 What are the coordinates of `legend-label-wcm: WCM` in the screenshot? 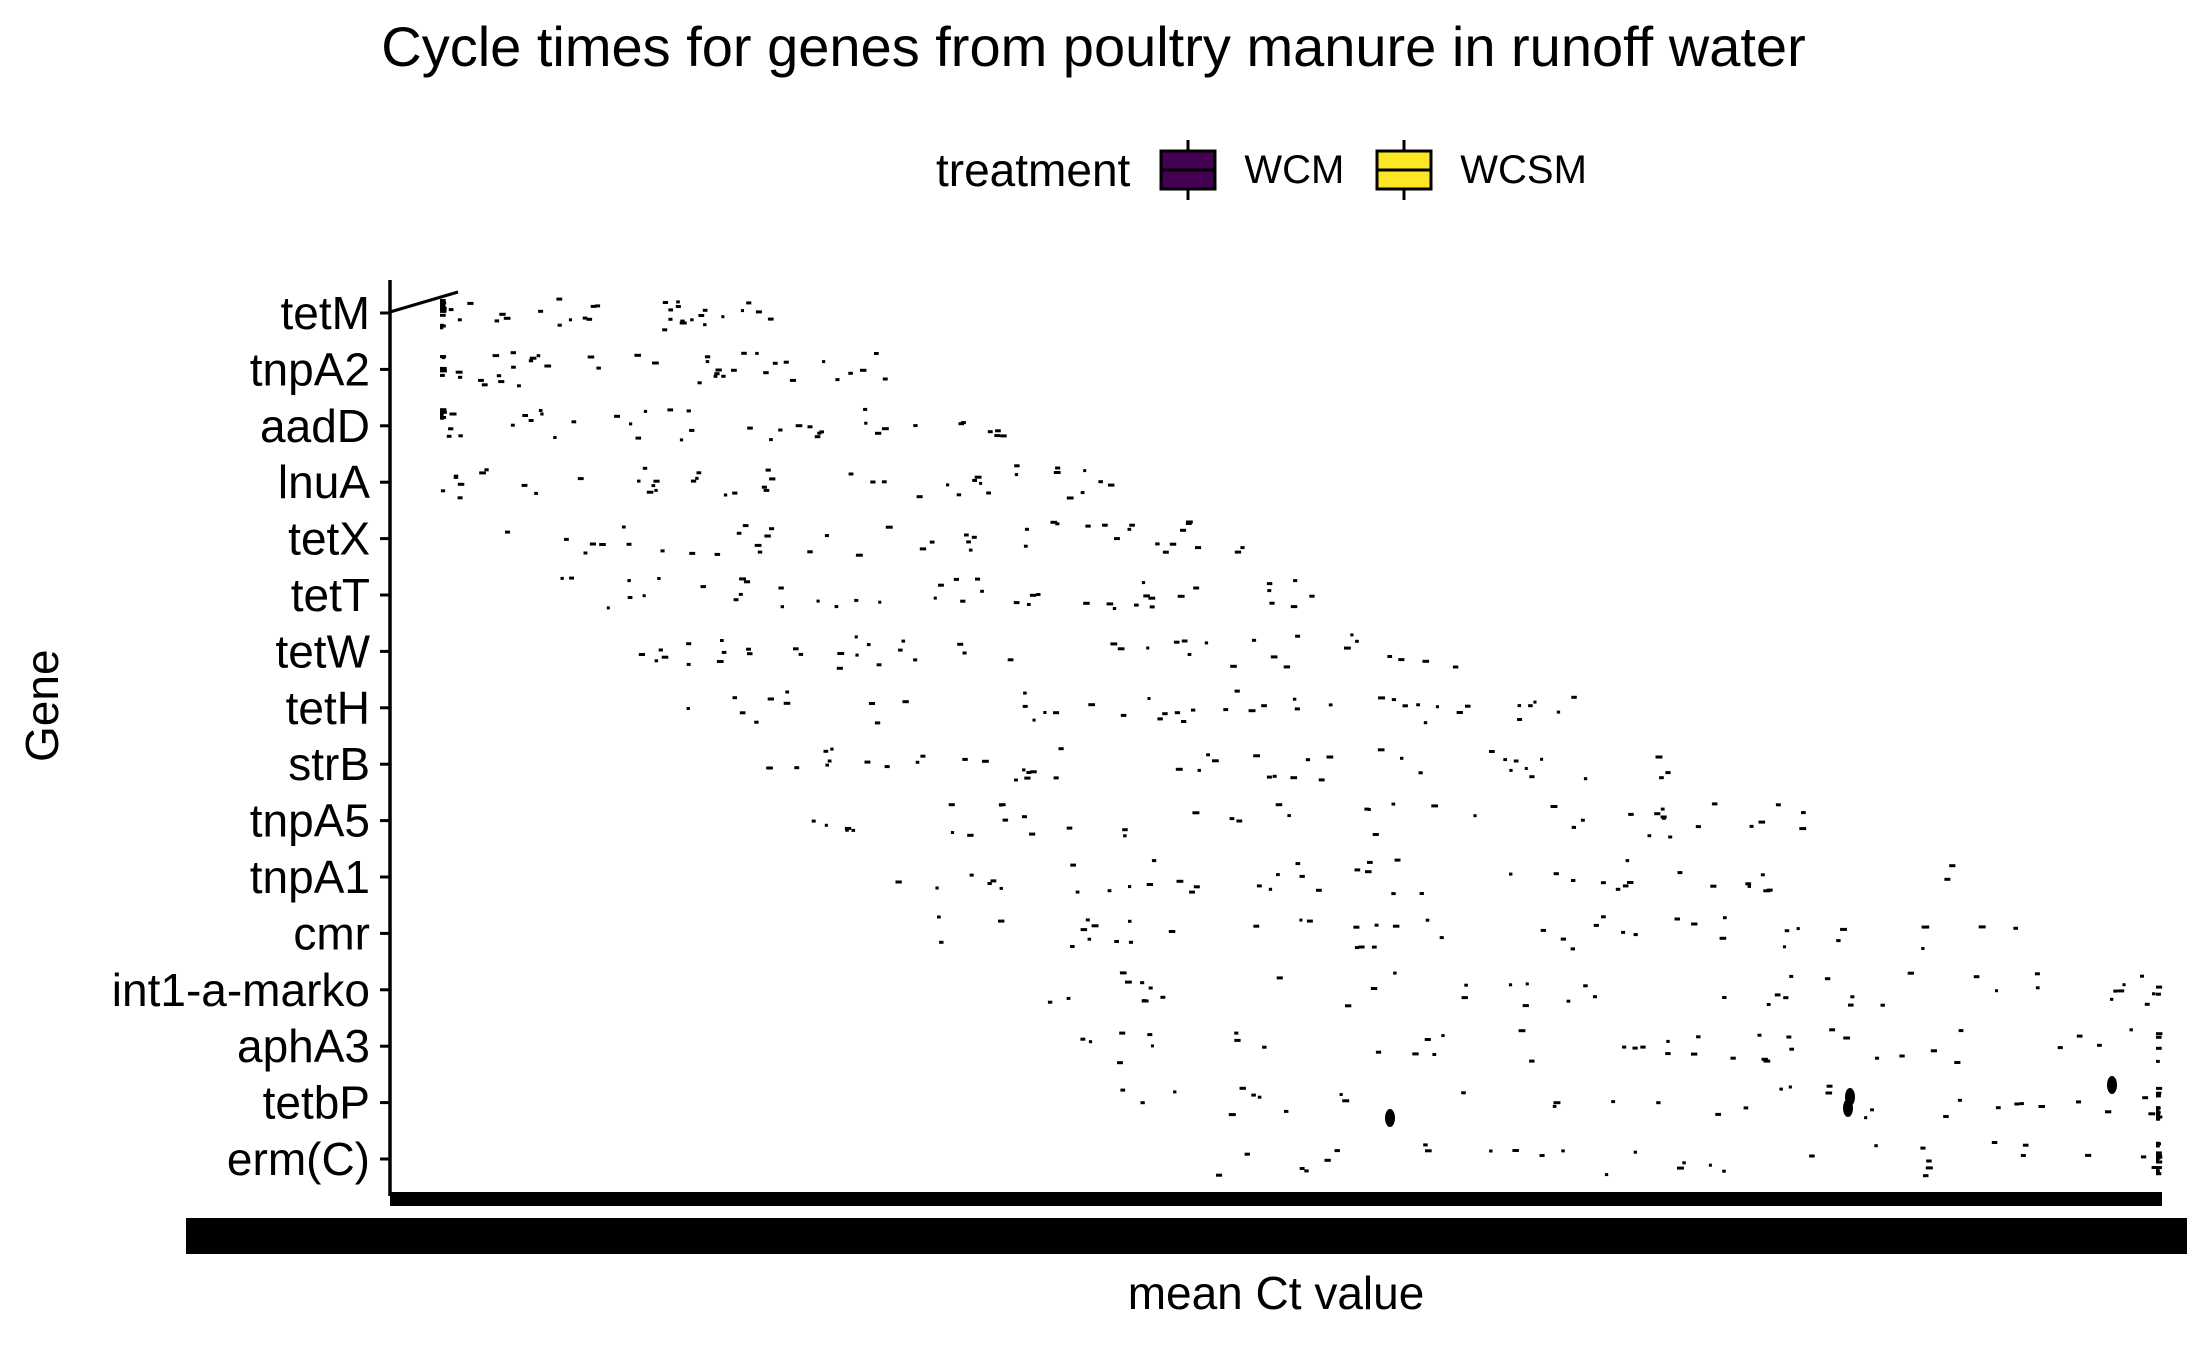 It's located at (1294, 169).